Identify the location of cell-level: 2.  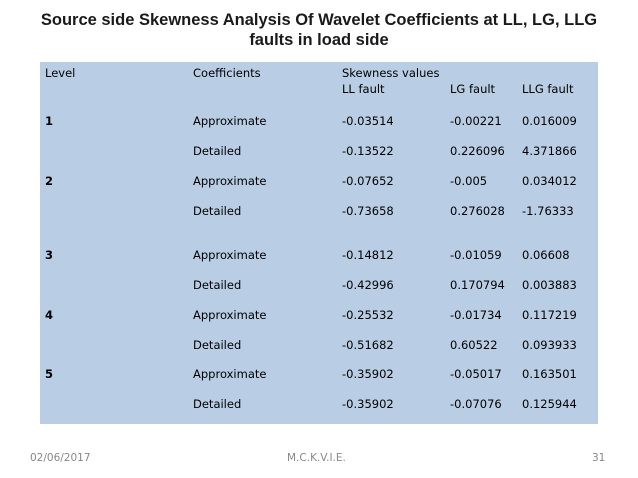
(49, 181).